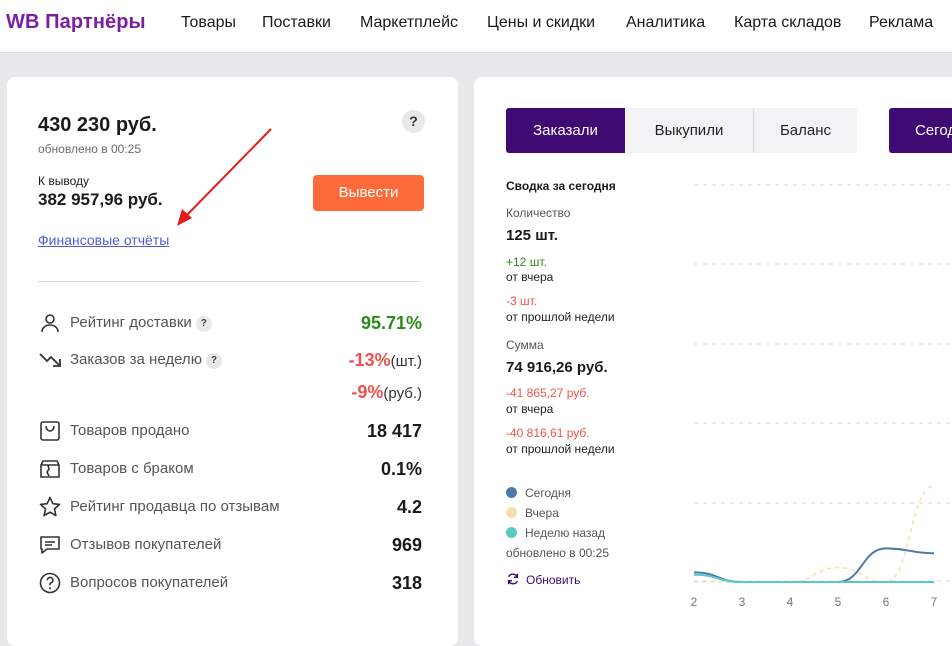 The image size is (952, 646). Describe the element at coordinates (694, 602) in the screenshot. I see `x-tick-label: 2` at that location.